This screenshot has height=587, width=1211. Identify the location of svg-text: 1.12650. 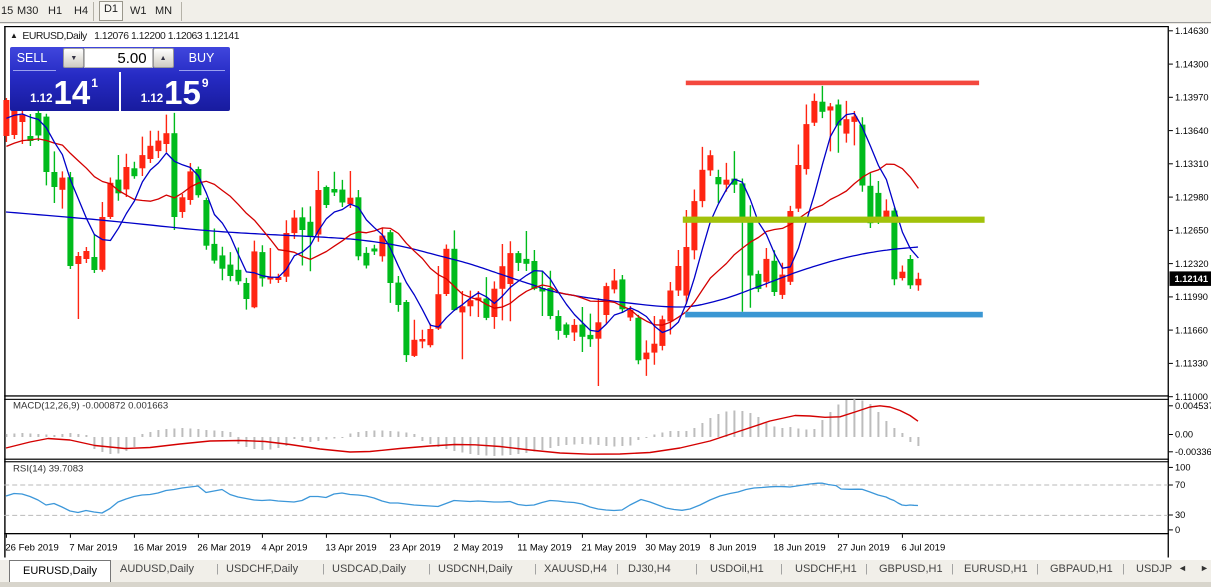
(1192, 231).